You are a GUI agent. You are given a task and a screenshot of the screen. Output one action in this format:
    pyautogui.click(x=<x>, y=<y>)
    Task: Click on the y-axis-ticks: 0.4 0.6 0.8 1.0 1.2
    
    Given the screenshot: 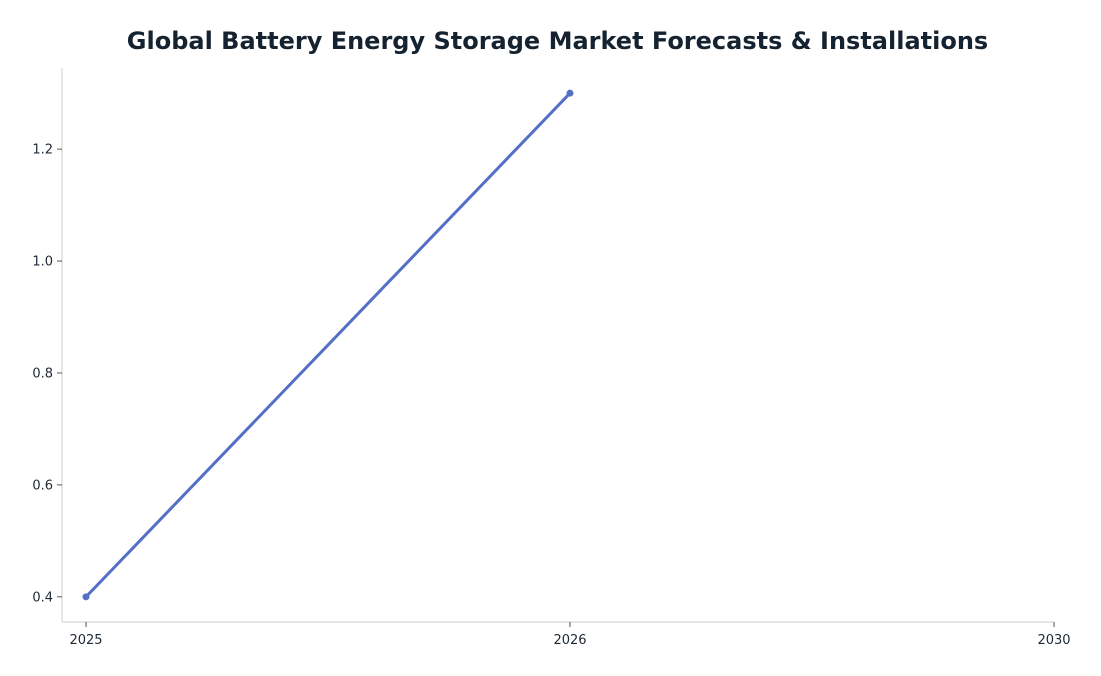 What is the action you would take?
    pyautogui.click(x=47, y=374)
    